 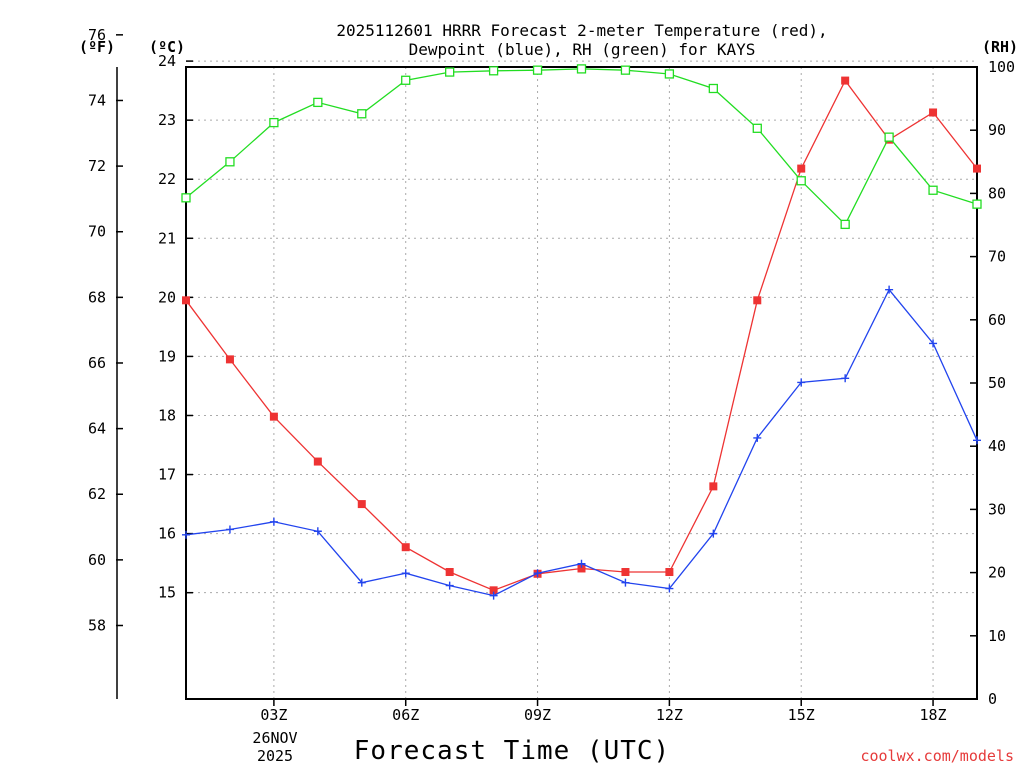 What do you see at coordinates (997, 509) in the screenshot?
I see `rh-tick-label: 30` at bounding box center [997, 509].